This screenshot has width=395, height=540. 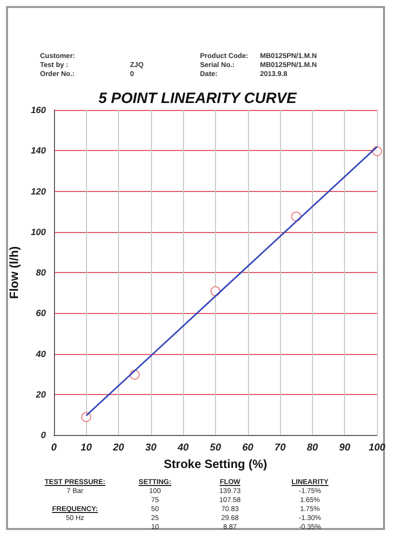 What do you see at coordinates (216, 448) in the screenshot?
I see `x-tick-label: 50` at bounding box center [216, 448].